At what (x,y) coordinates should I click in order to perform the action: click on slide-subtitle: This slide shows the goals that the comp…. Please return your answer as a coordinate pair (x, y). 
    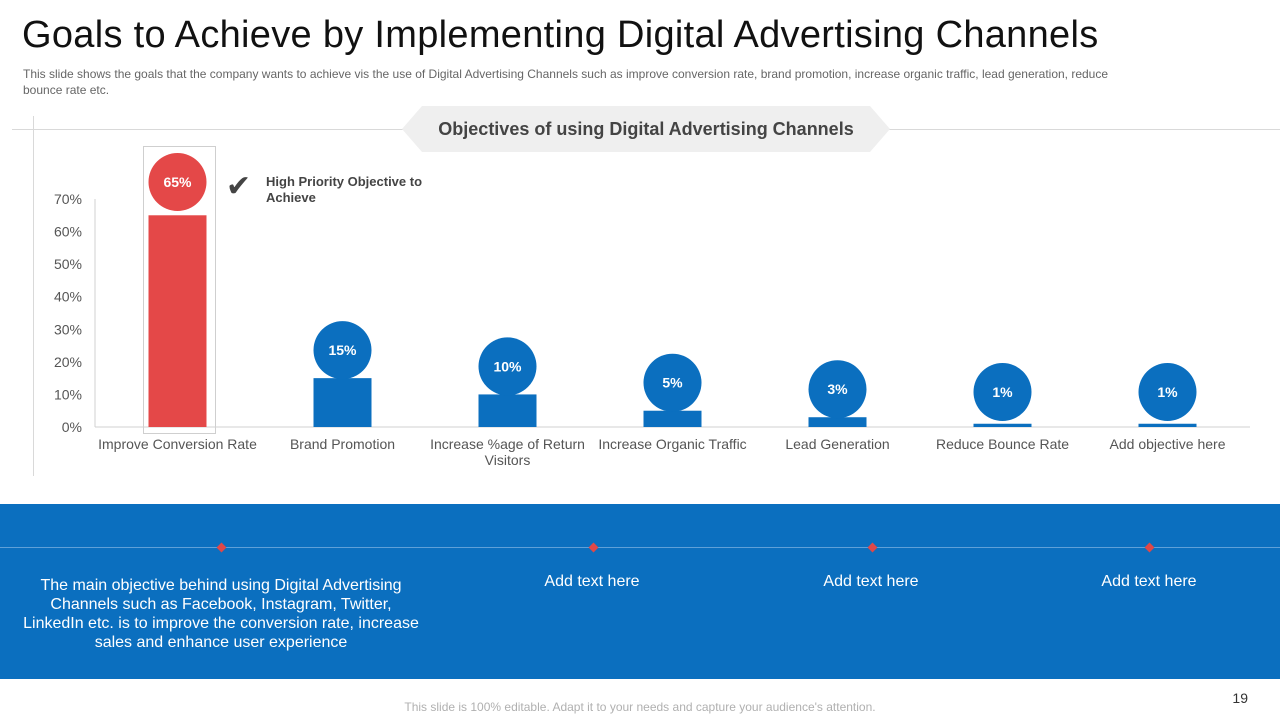
    Looking at the image, I should click on (566, 82).